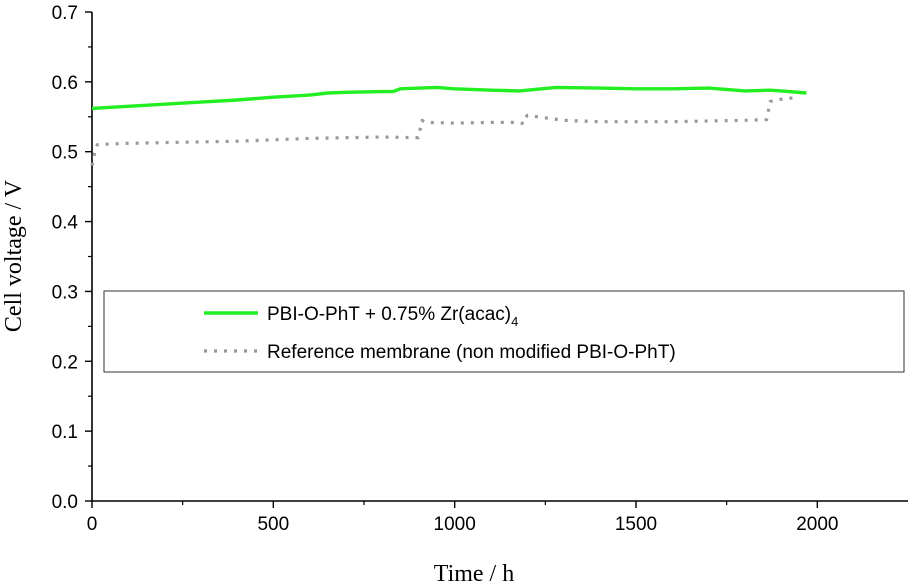  What do you see at coordinates (65, 502) in the screenshot?
I see `y-tick-label: 0.0` at bounding box center [65, 502].